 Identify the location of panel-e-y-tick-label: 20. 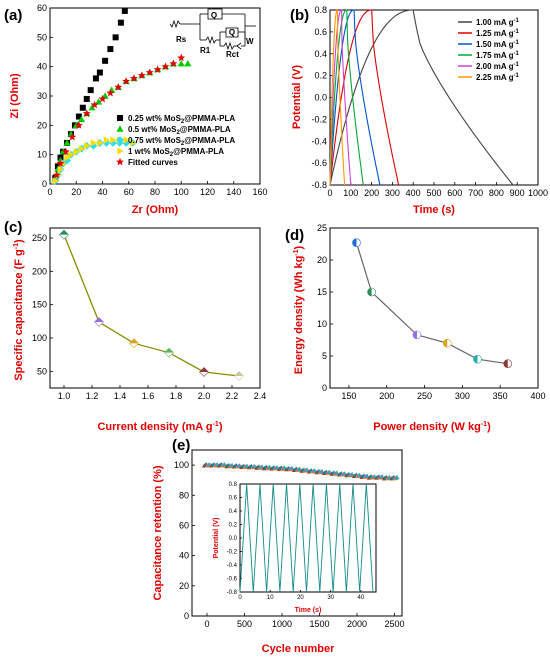
(184, 586).